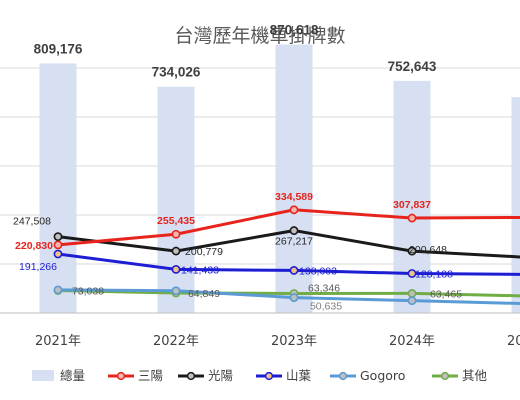  Describe the element at coordinates (428, 250) in the screenshot. I see `data-label-kymco-3: 200,648` at that location.